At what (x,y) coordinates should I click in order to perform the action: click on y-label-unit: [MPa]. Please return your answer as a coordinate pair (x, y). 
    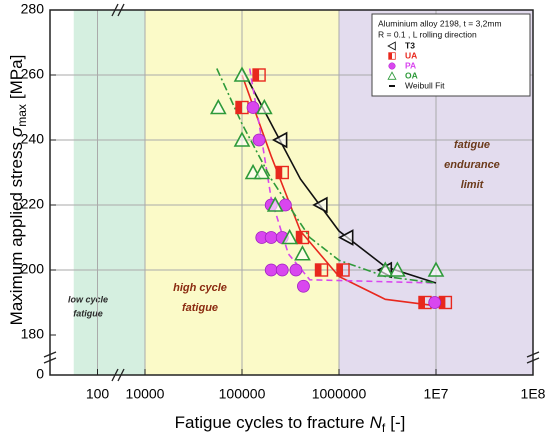
    Looking at the image, I should click on (16, 77).